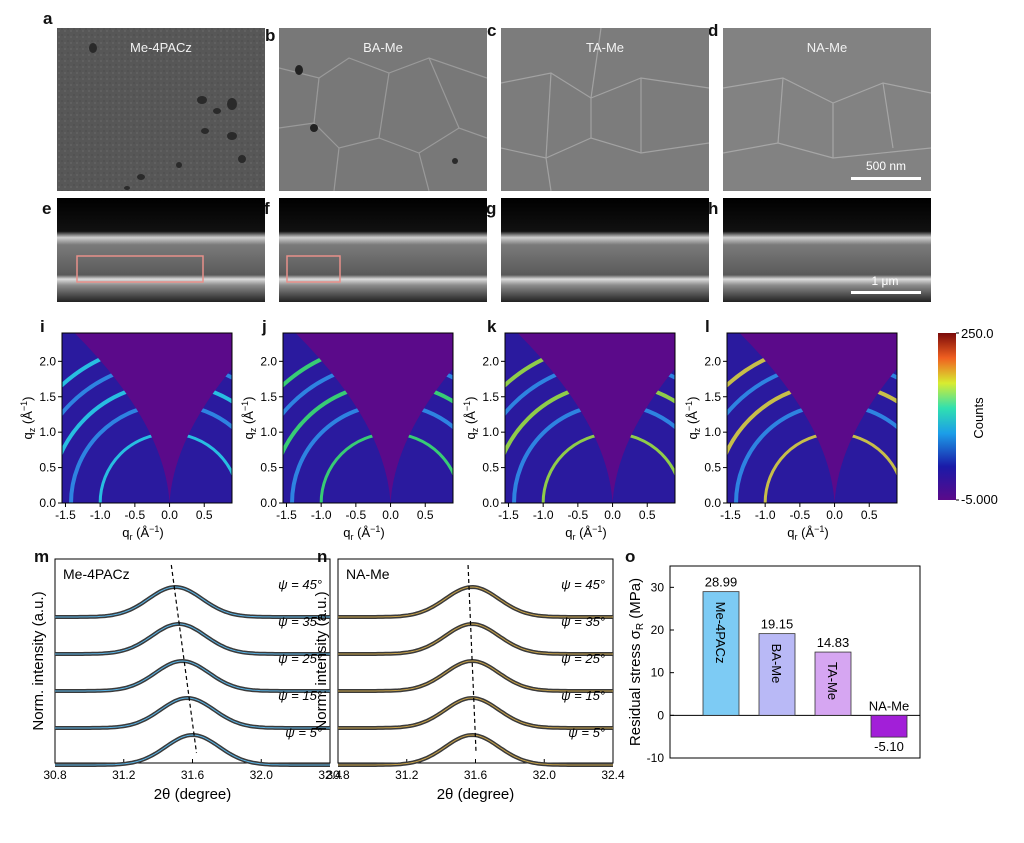 This screenshot has width=1024, height=843. I want to click on highlight-box-e, so click(140, 269).